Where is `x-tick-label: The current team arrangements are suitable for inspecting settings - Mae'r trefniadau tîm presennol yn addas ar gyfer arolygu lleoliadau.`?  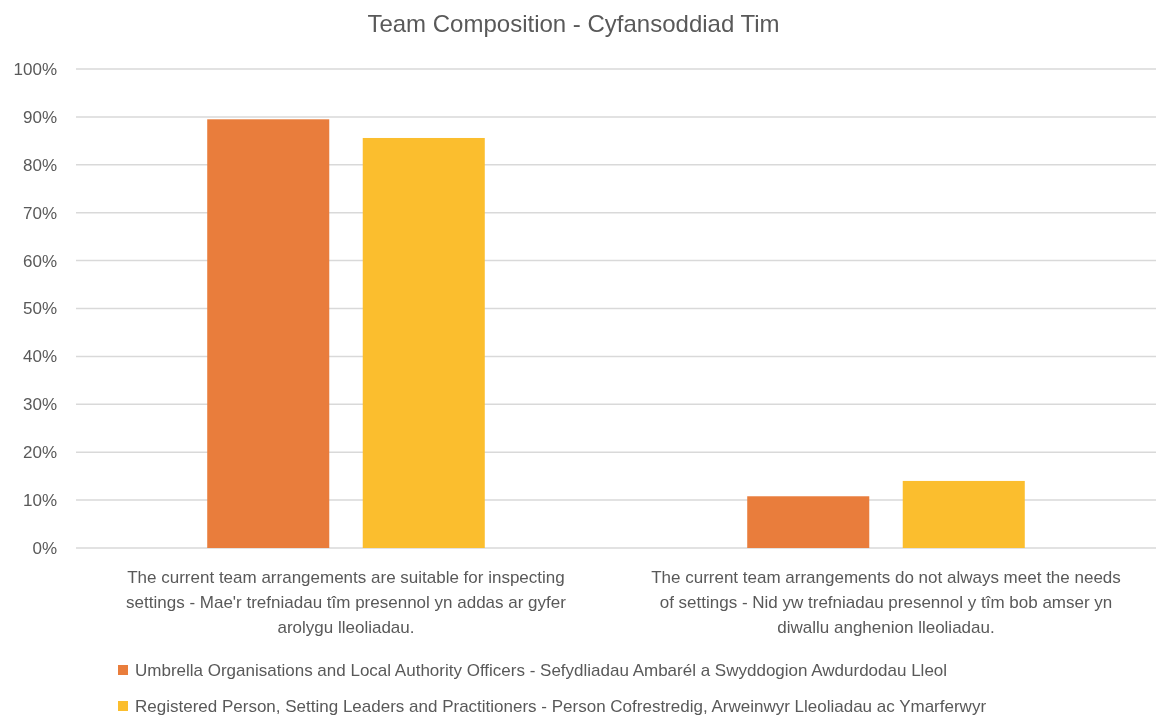
x-tick-label: The current team arrangements are suitable for inspecting settings - Mae'r trefniadau tîm presennol yn addas ar gyfer arolygu lleoliadau. is located at coordinates (346, 602).